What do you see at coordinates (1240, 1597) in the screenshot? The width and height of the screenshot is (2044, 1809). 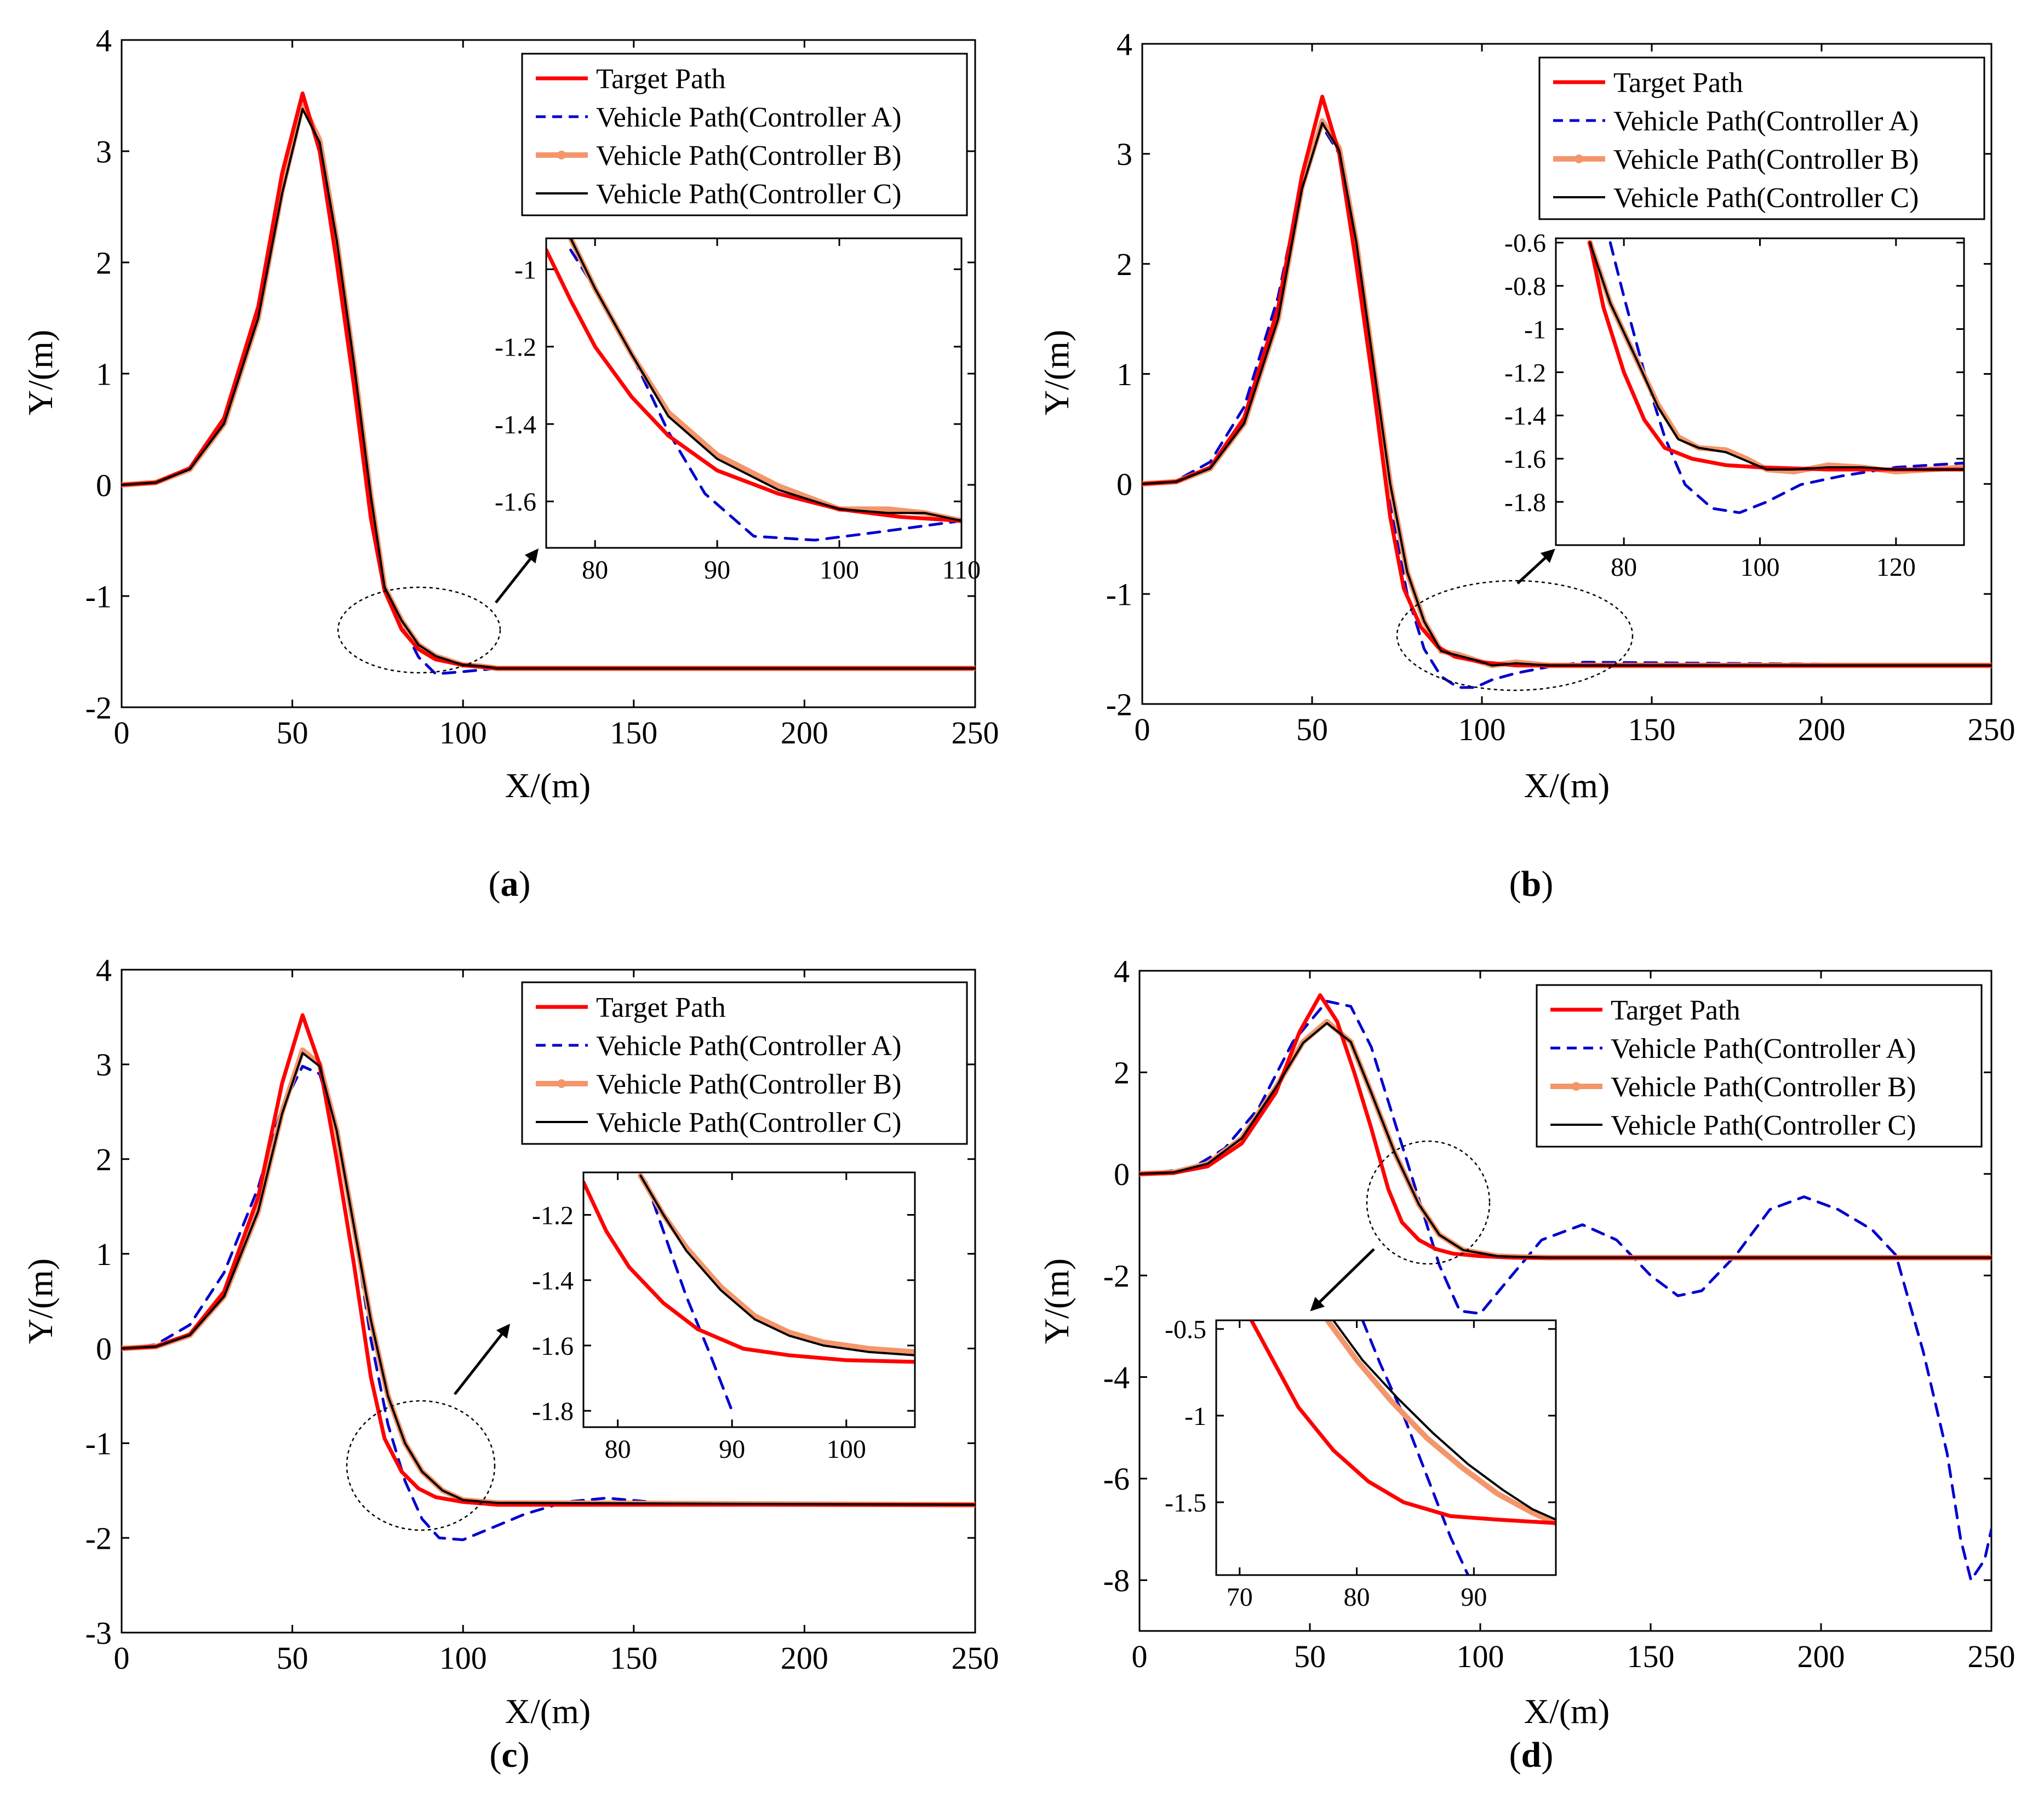 I see `inset-x-tick-label: 70` at bounding box center [1240, 1597].